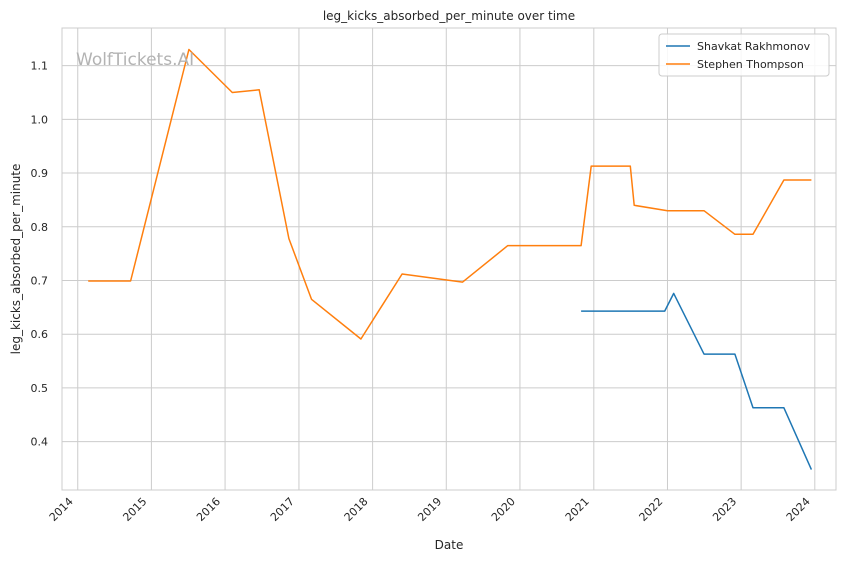 The image size is (844, 561). I want to click on y-tick-label: 0.6, so click(40, 334).